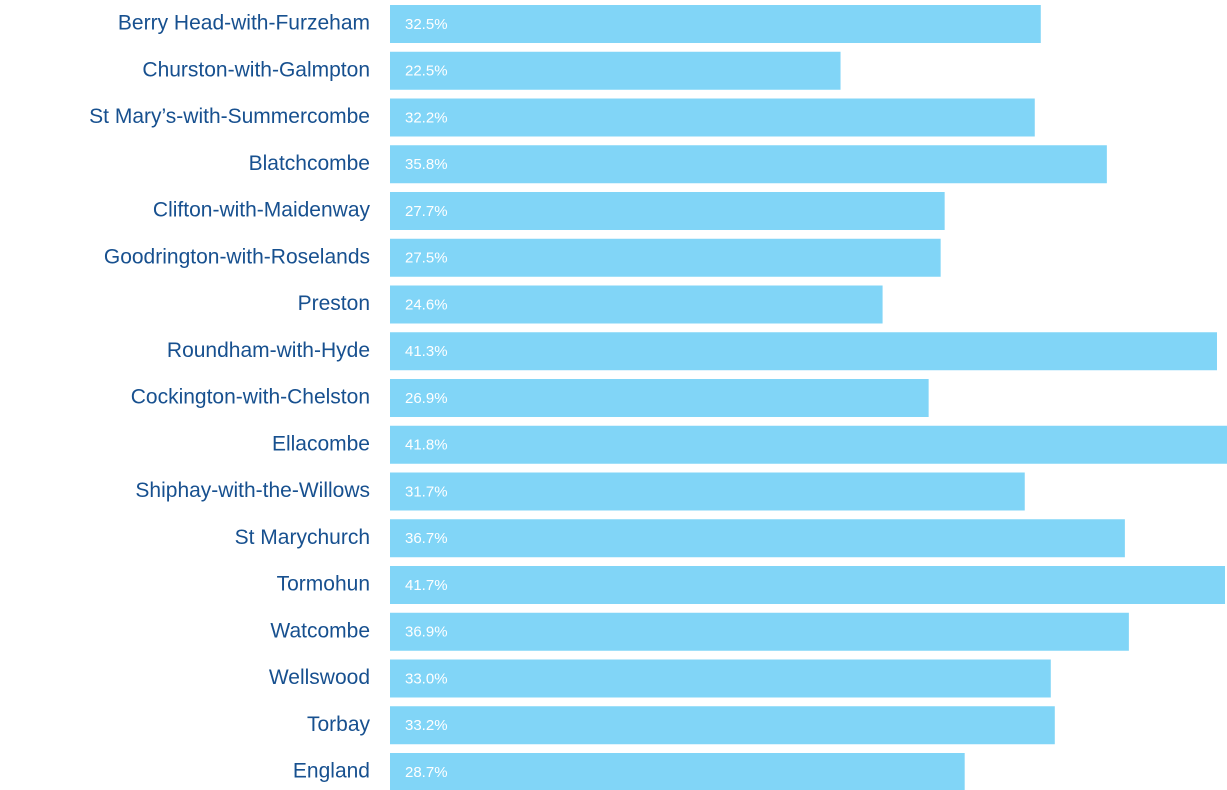  I want to click on value-label: 27.5%, so click(426, 258).